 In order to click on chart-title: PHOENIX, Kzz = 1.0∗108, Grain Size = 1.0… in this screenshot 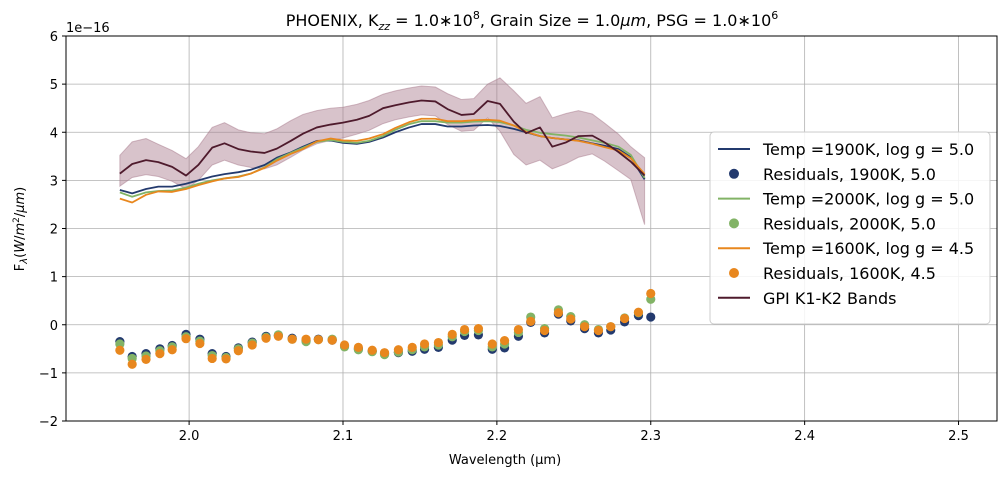, I will do `click(532, 21)`.